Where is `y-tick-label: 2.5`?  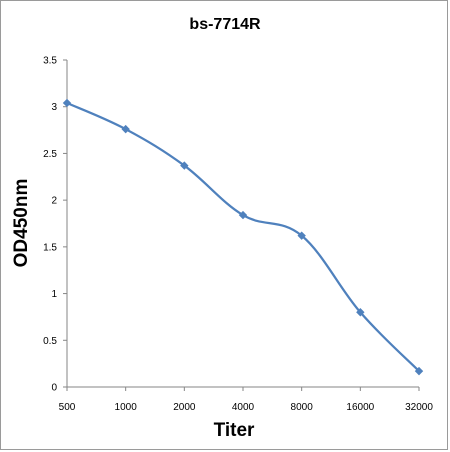 y-tick-label: 2.5 is located at coordinates (50, 154).